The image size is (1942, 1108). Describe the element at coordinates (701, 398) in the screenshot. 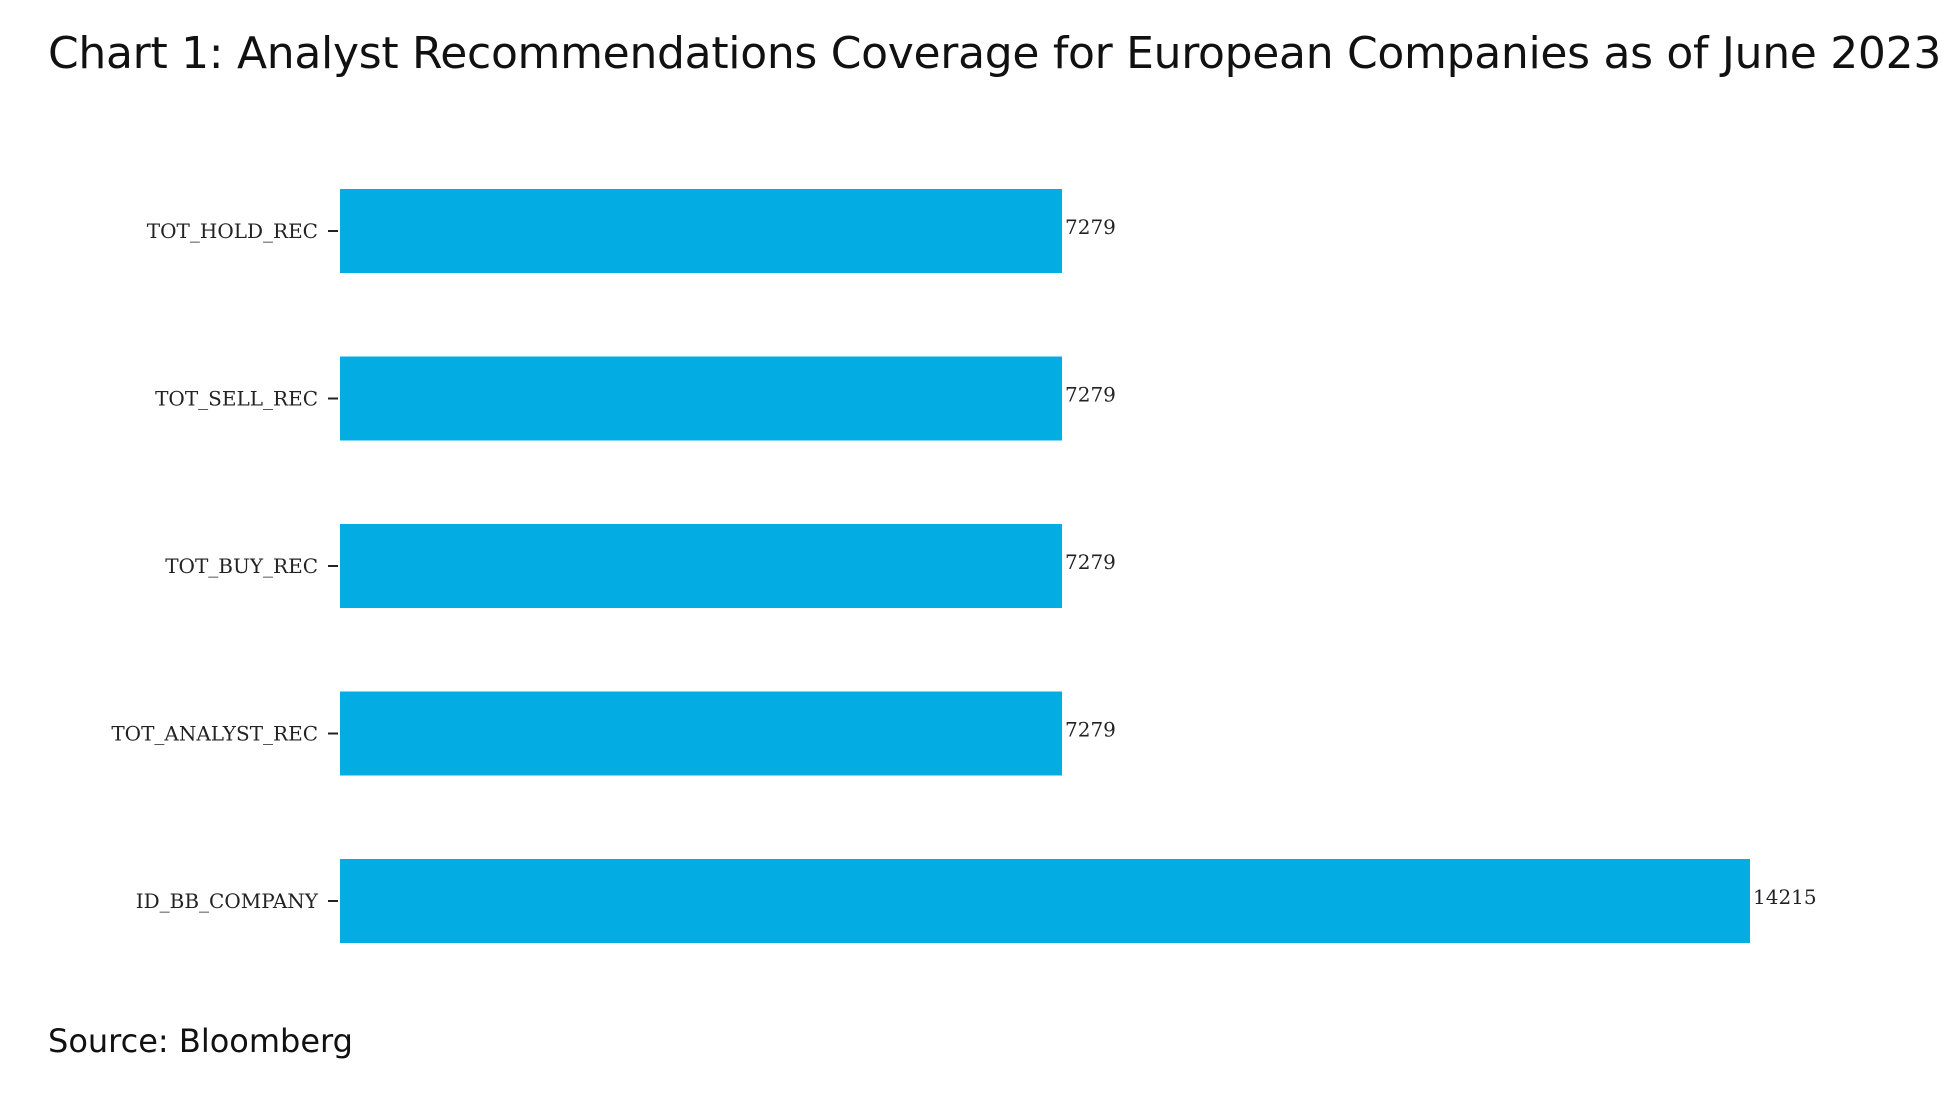

I see `bar-tot-sell-rec` at that location.